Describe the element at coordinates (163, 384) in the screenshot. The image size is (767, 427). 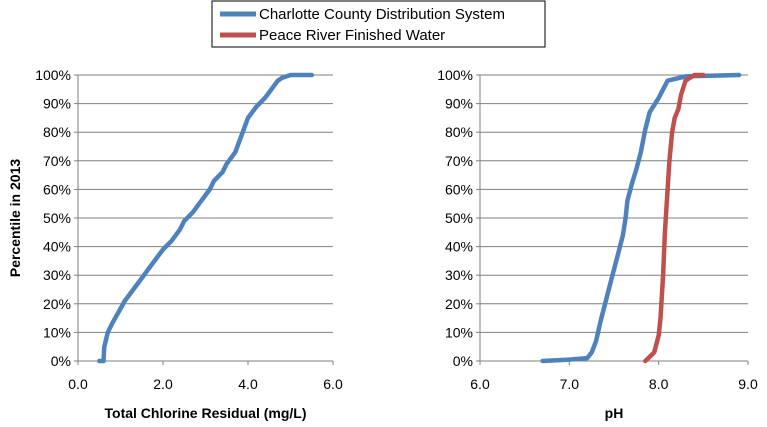
I see `chlorine-x-tick-label: 2.0` at that location.